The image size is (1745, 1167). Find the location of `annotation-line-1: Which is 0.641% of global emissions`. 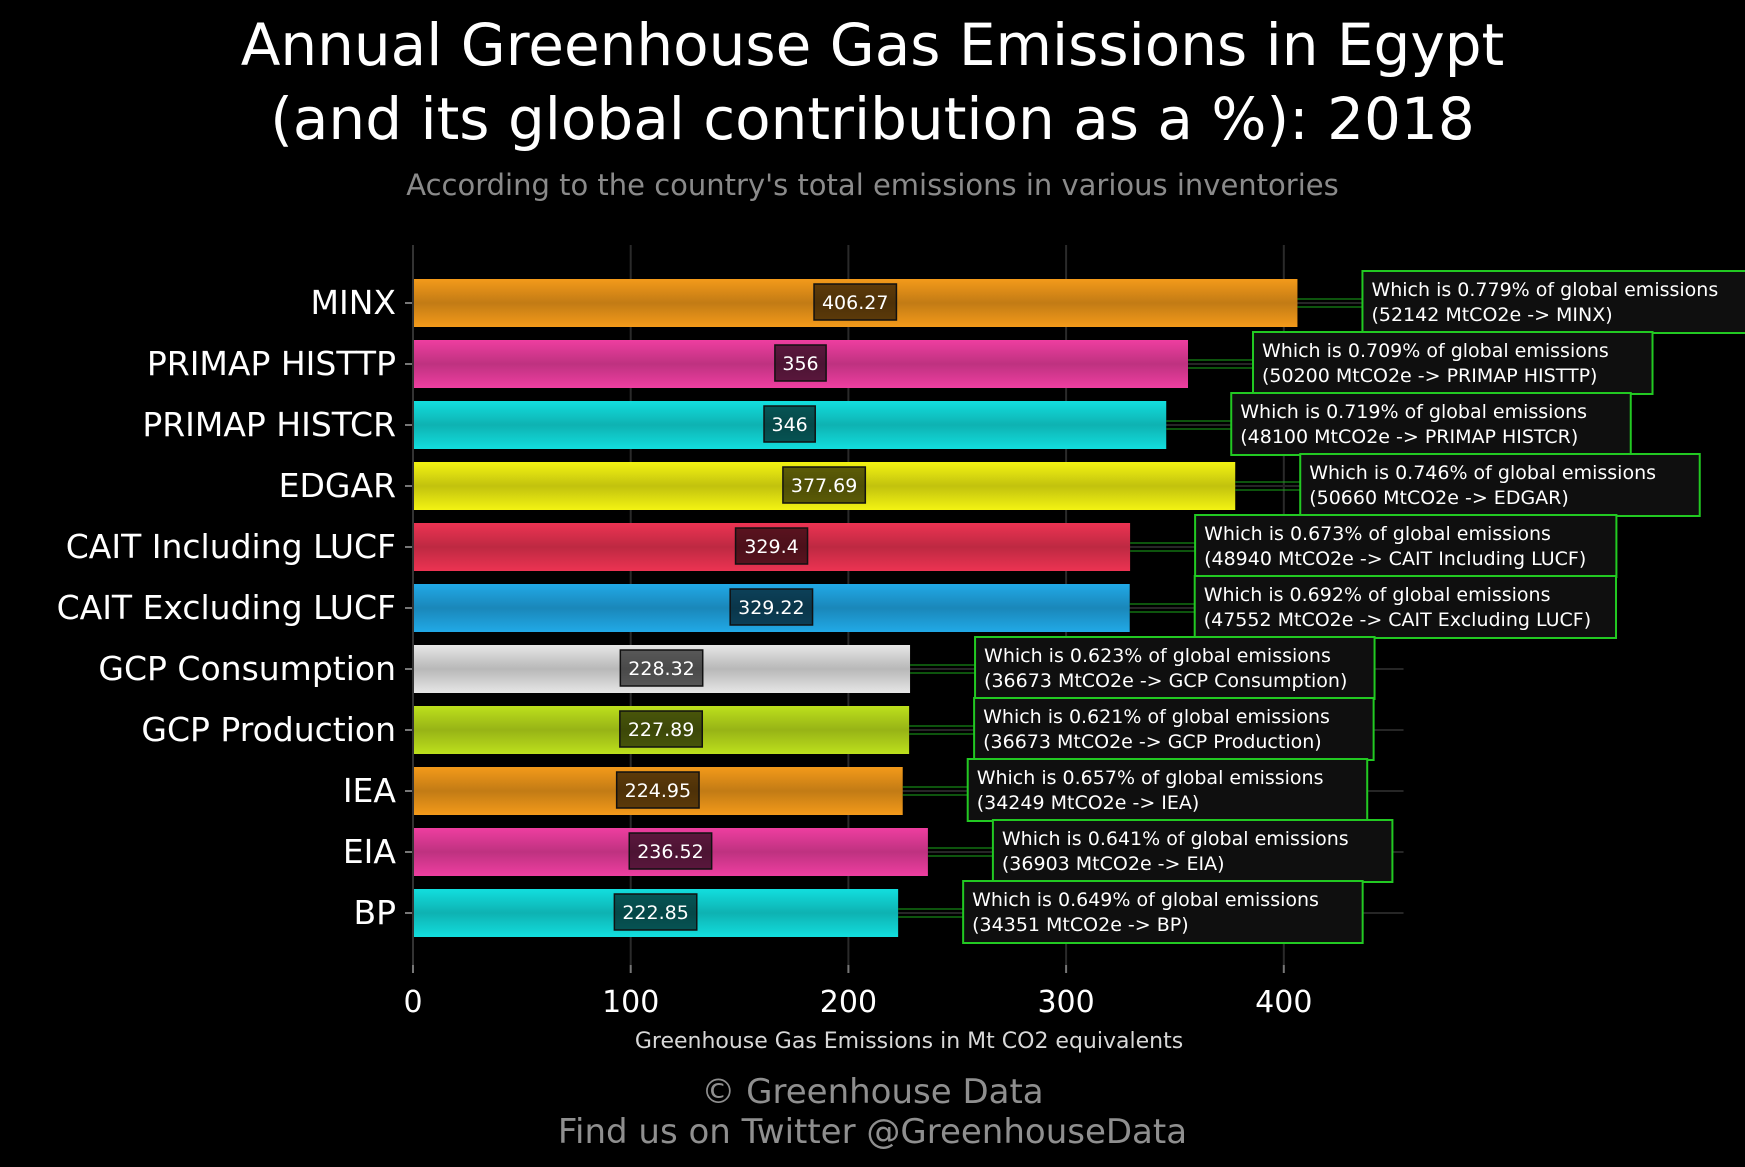

annotation-line-1: Which is 0.641% of global emissions is located at coordinates (1175, 839).